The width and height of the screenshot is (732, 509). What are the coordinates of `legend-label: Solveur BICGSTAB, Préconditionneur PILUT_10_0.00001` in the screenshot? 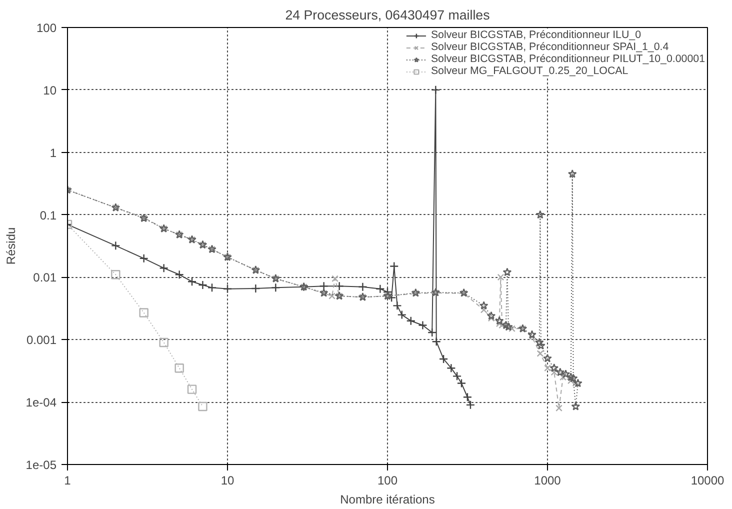 It's located at (567, 59).